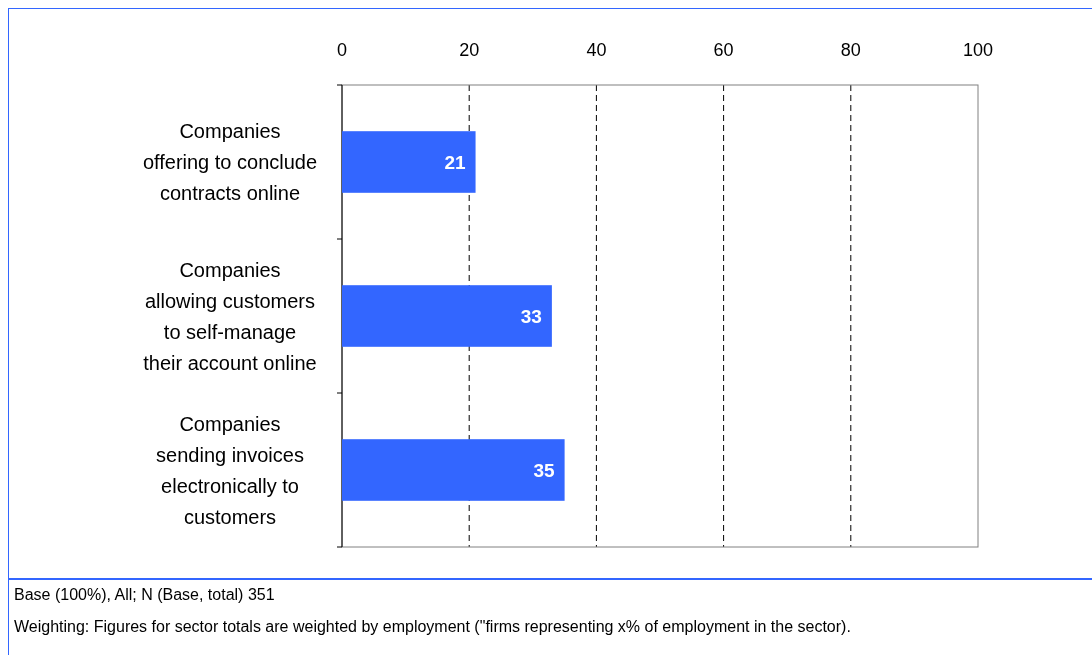 Image resolution: width=1092 pixels, height=655 pixels. I want to click on x-tick-label: 80, so click(850, 50).